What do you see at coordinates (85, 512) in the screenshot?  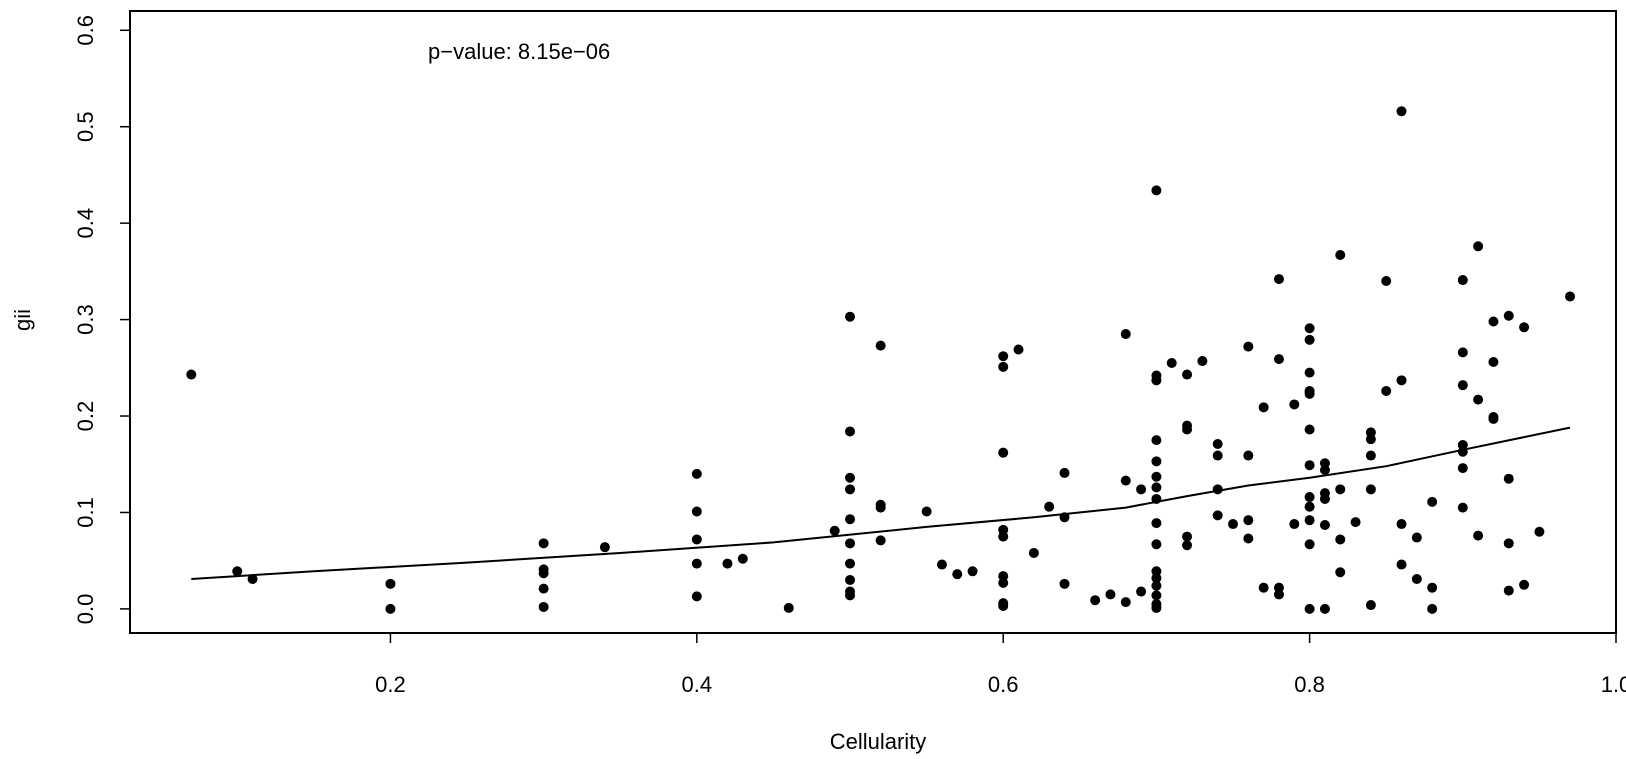 I see `y-tick-label: 0.1` at bounding box center [85, 512].